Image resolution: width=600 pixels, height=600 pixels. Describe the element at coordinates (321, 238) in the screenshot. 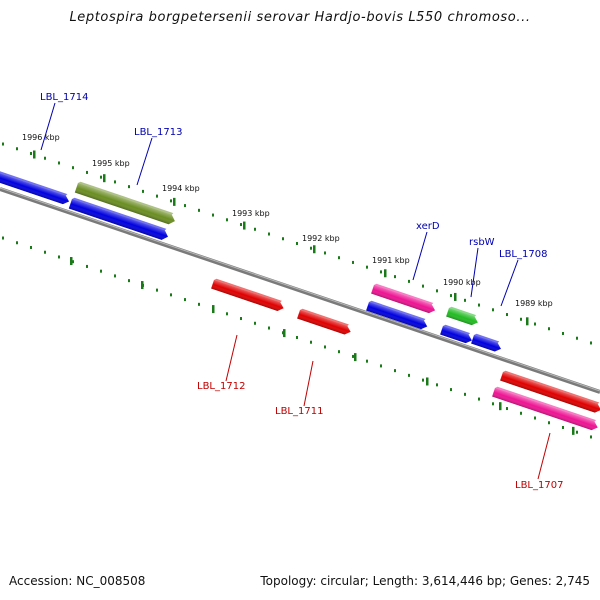

I see `kbp-label: 1992 kbp` at that location.